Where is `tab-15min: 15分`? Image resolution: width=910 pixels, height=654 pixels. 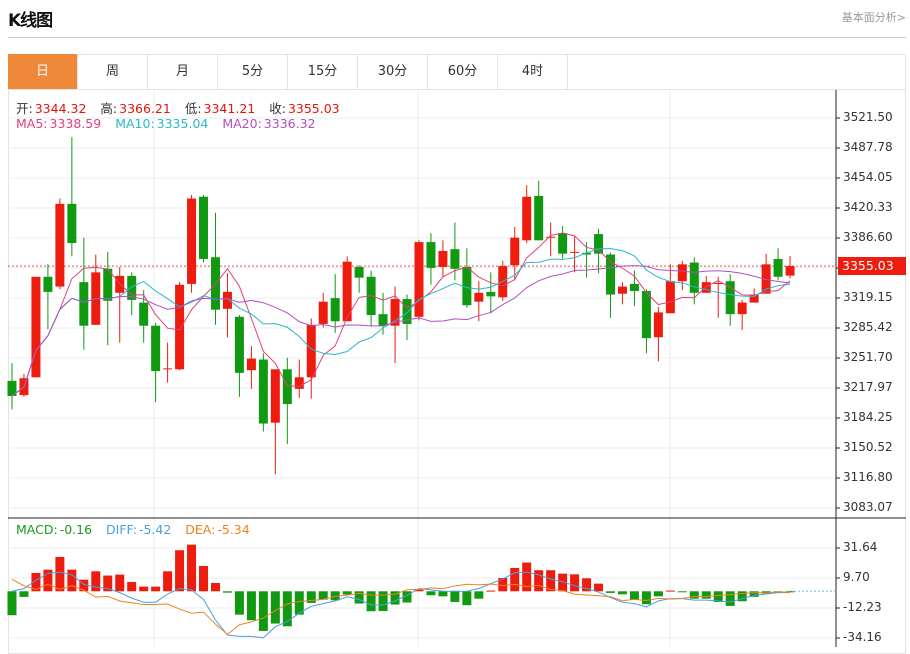
tab-15min: 15分 is located at coordinates (323, 71).